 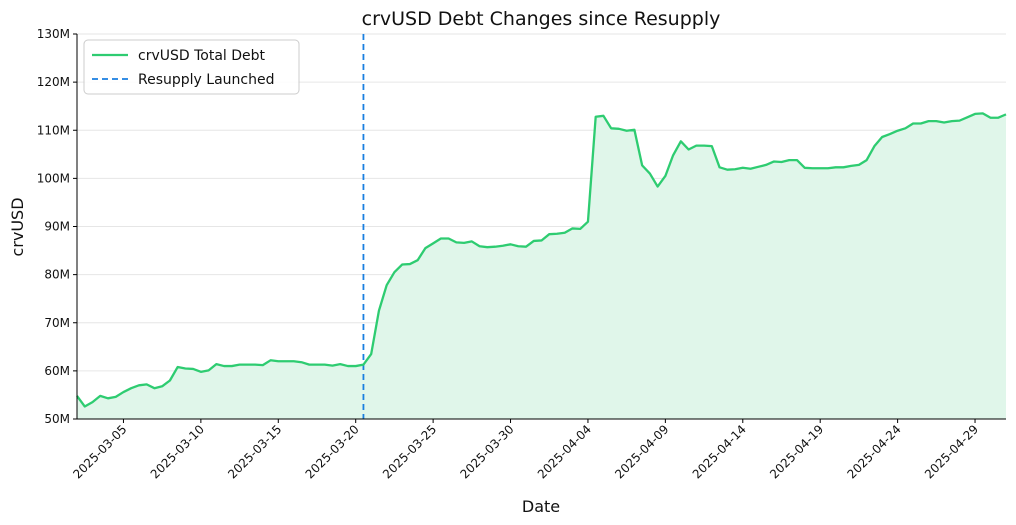 What do you see at coordinates (641, 451) in the screenshot?
I see `x-tick-label: 2025-04-09` at bounding box center [641, 451].